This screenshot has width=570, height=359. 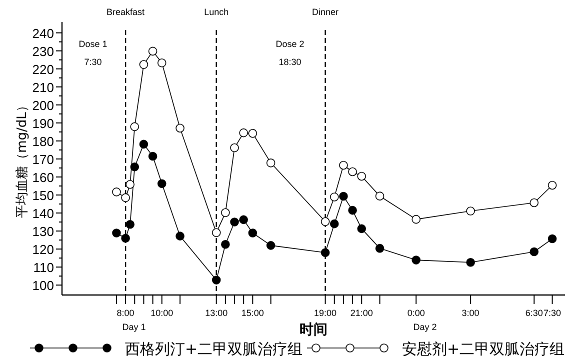 I want to click on x-tick-label: 13:00, so click(x=216, y=313).